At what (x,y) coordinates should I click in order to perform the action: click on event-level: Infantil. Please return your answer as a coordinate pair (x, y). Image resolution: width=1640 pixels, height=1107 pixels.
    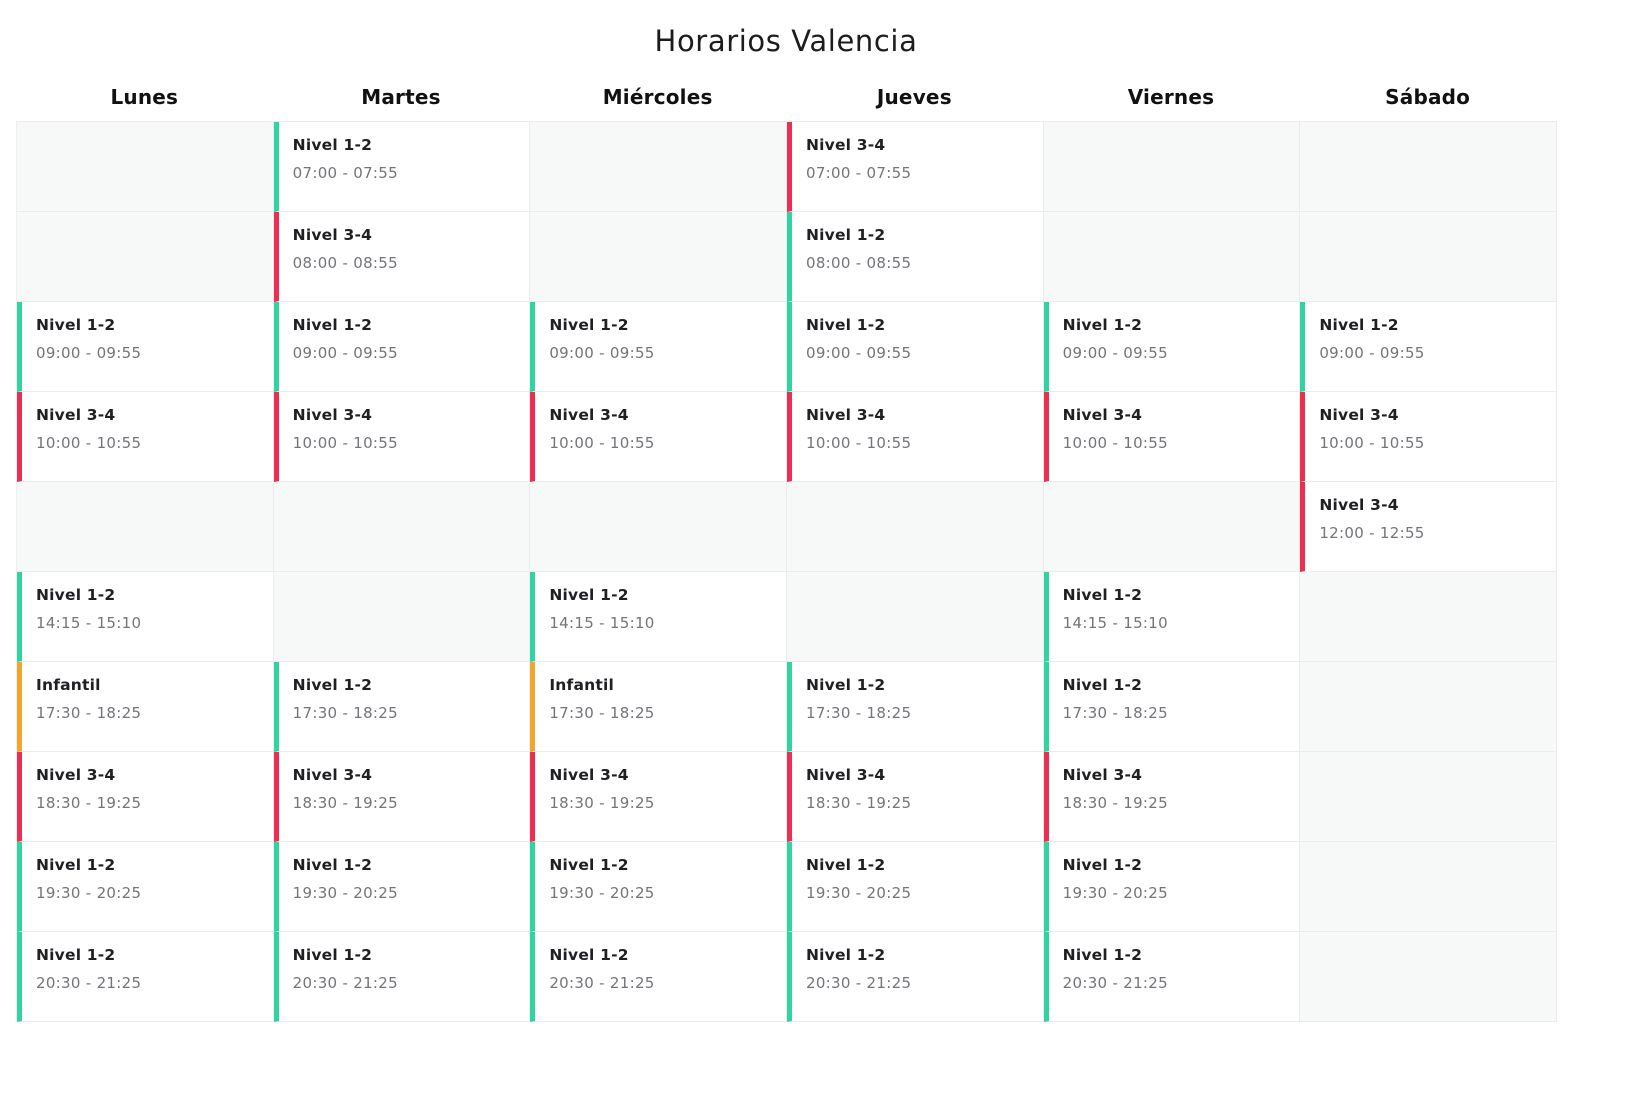
    Looking at the image, I should click on (582, 685).